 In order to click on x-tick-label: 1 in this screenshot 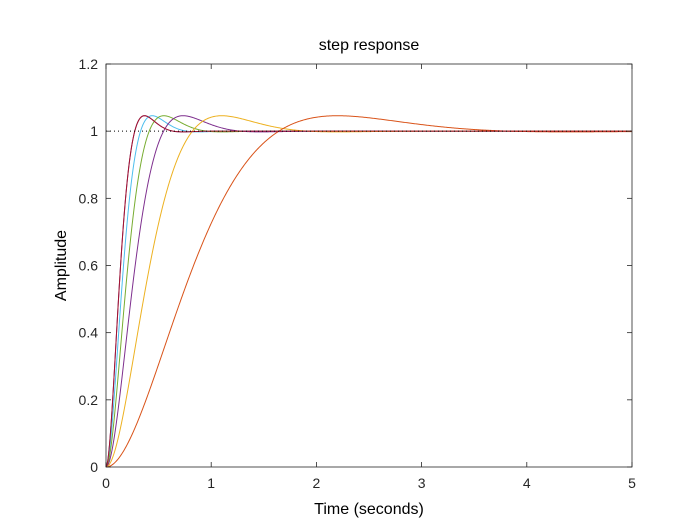, I will do `click(211, 483)`.